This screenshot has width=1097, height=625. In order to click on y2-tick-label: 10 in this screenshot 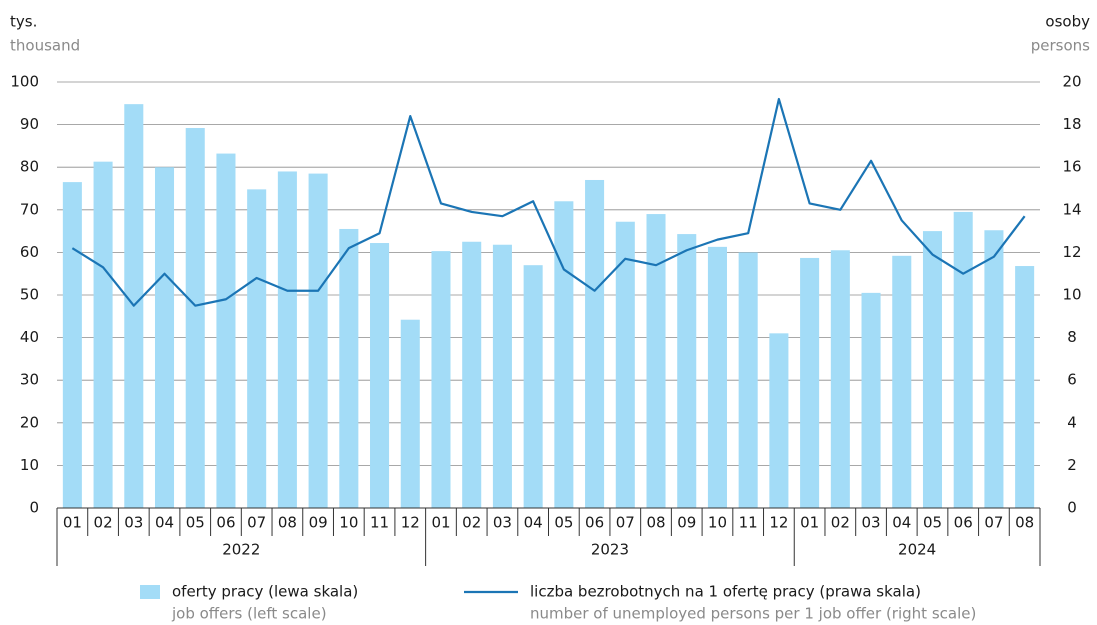, I will do `click(1071, 295)`.